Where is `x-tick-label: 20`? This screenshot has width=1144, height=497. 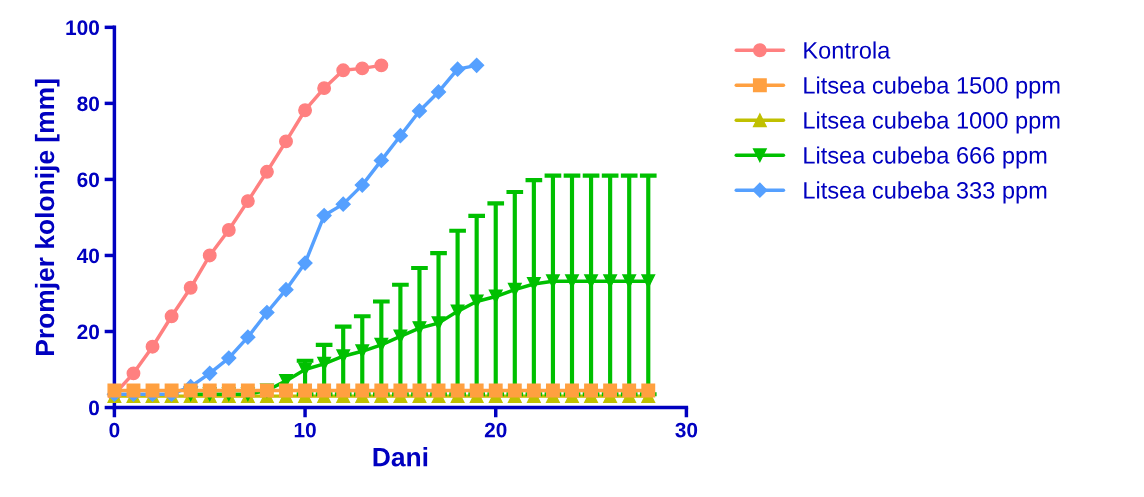
x-tick-label: 20 is located at coordinates (495, 430).